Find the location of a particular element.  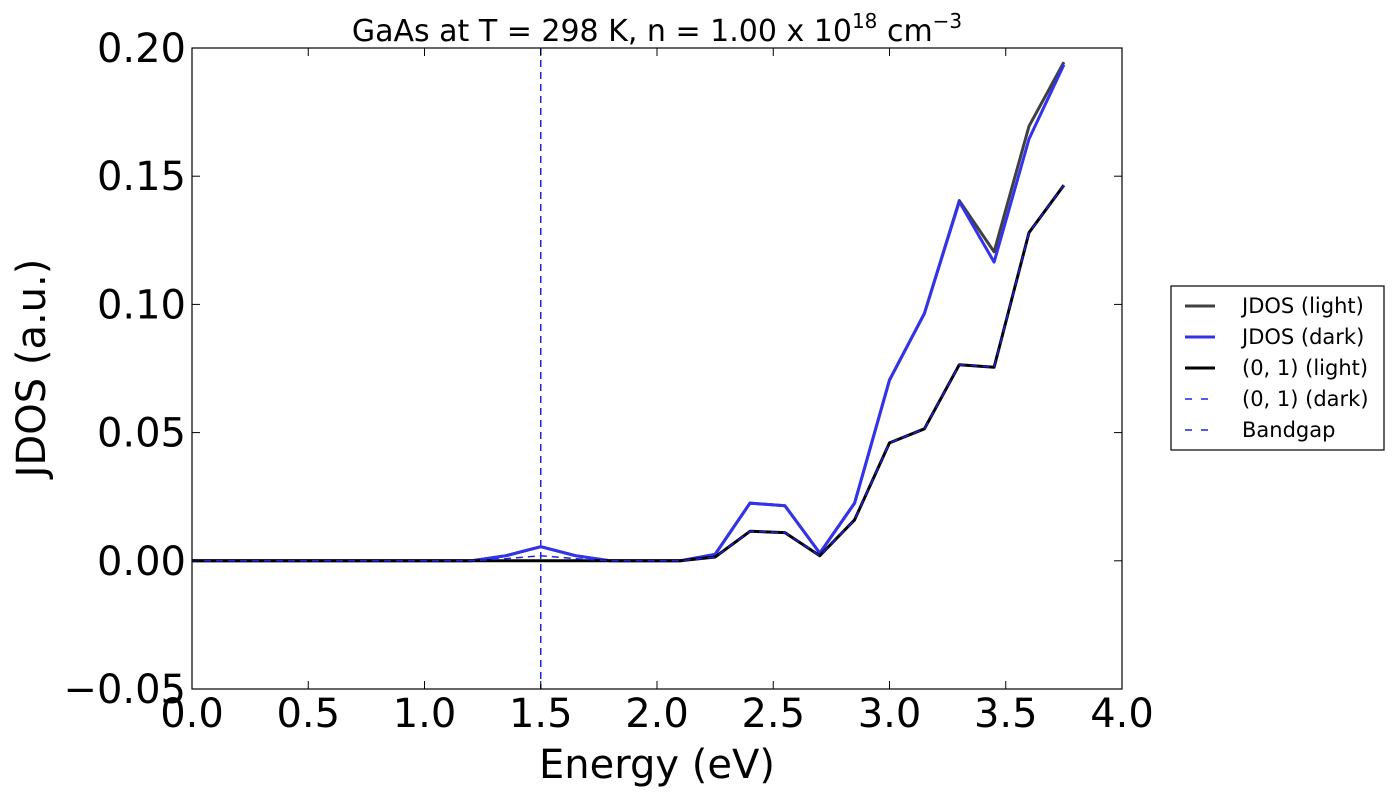

legend-label: (0, 1) (dark) is located at coordinates (1305, 399).